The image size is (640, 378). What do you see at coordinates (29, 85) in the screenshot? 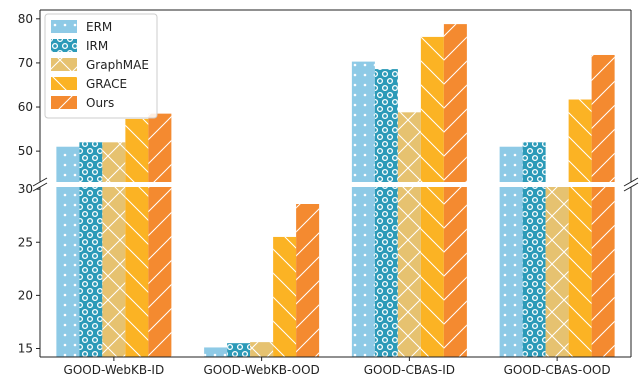
I see `upper-y-ticks: 50 60 70 80` at bounding box center [29, 85].